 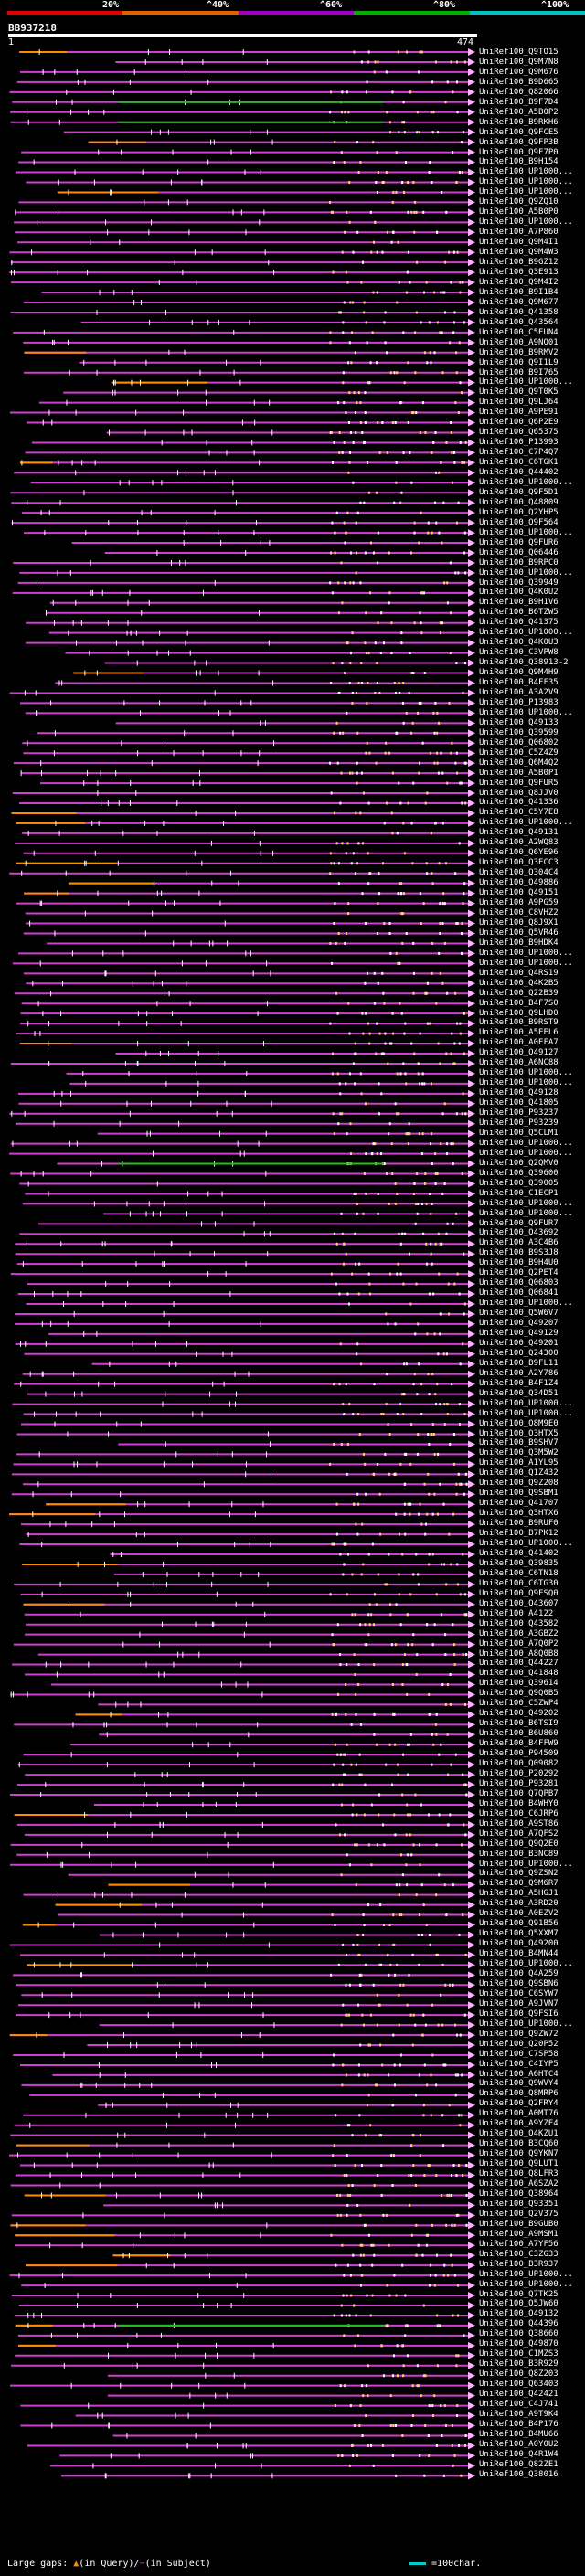 What do you see at coordinates (518, 2184) in the screenshot?
I see `hit-label: UniRef100_A6SZA2` at bounding box center [518, 2184].